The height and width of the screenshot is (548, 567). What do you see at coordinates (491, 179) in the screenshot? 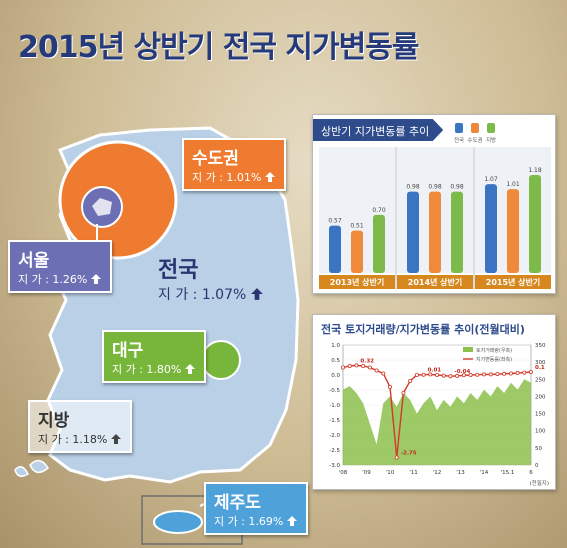
I see `bar-value-label: 1.07` at bounding box center [491, 179].